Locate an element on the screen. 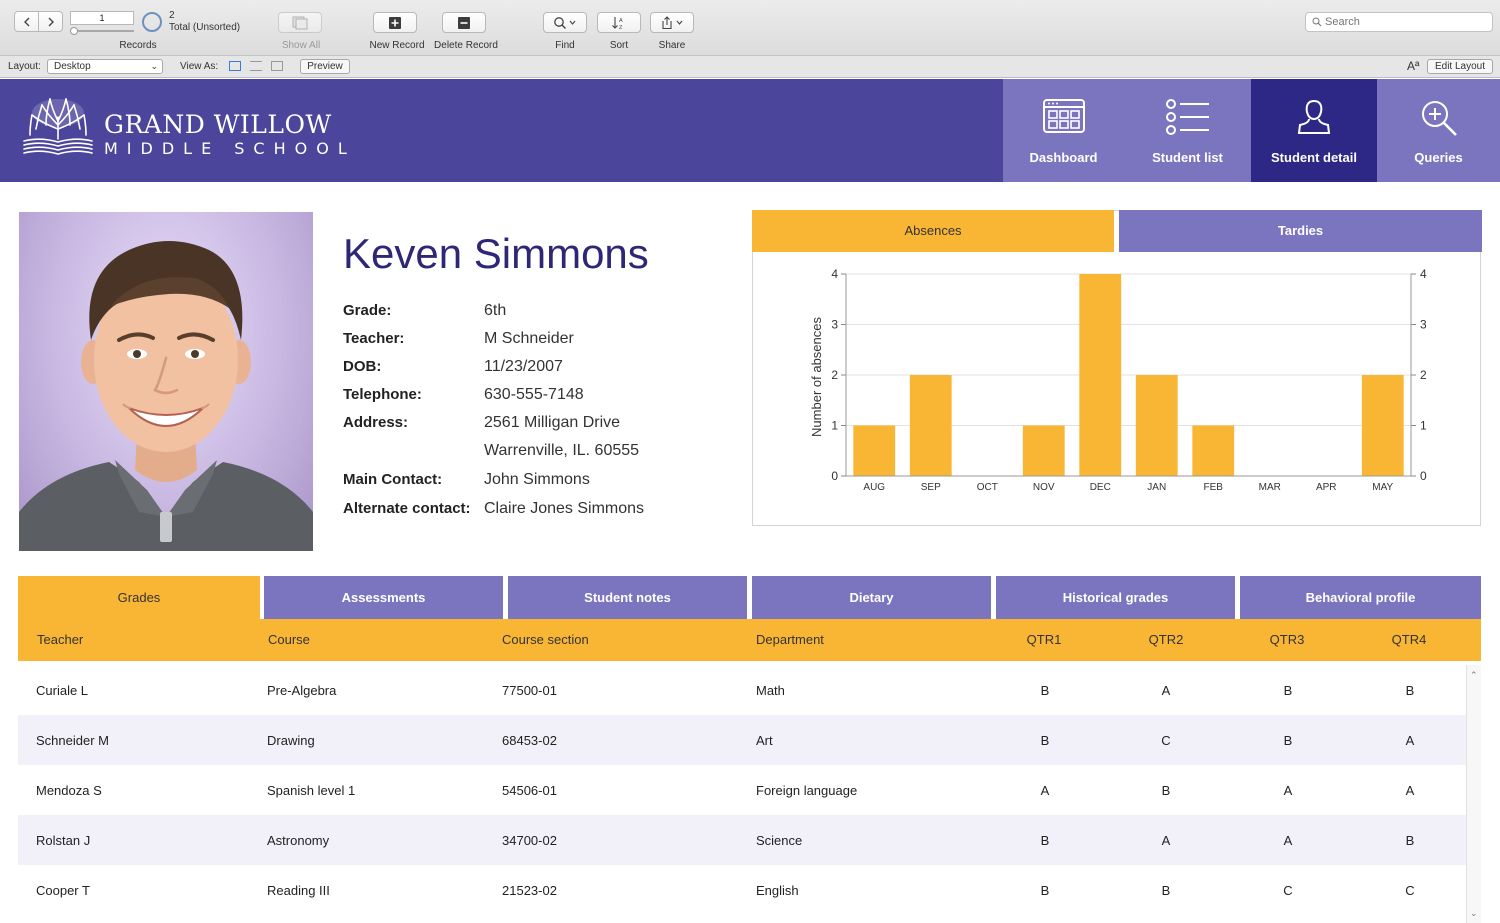  search-box is located at coordinates (1399, 22).